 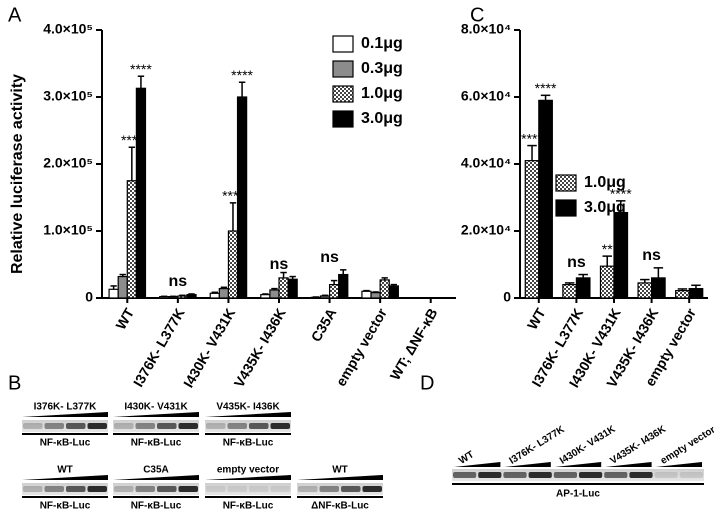 What do you see at coordinates (68, 96) in the screenshot?
I see `y-tick-label: 3.0×10⁵` at bounding box center [68, 96].